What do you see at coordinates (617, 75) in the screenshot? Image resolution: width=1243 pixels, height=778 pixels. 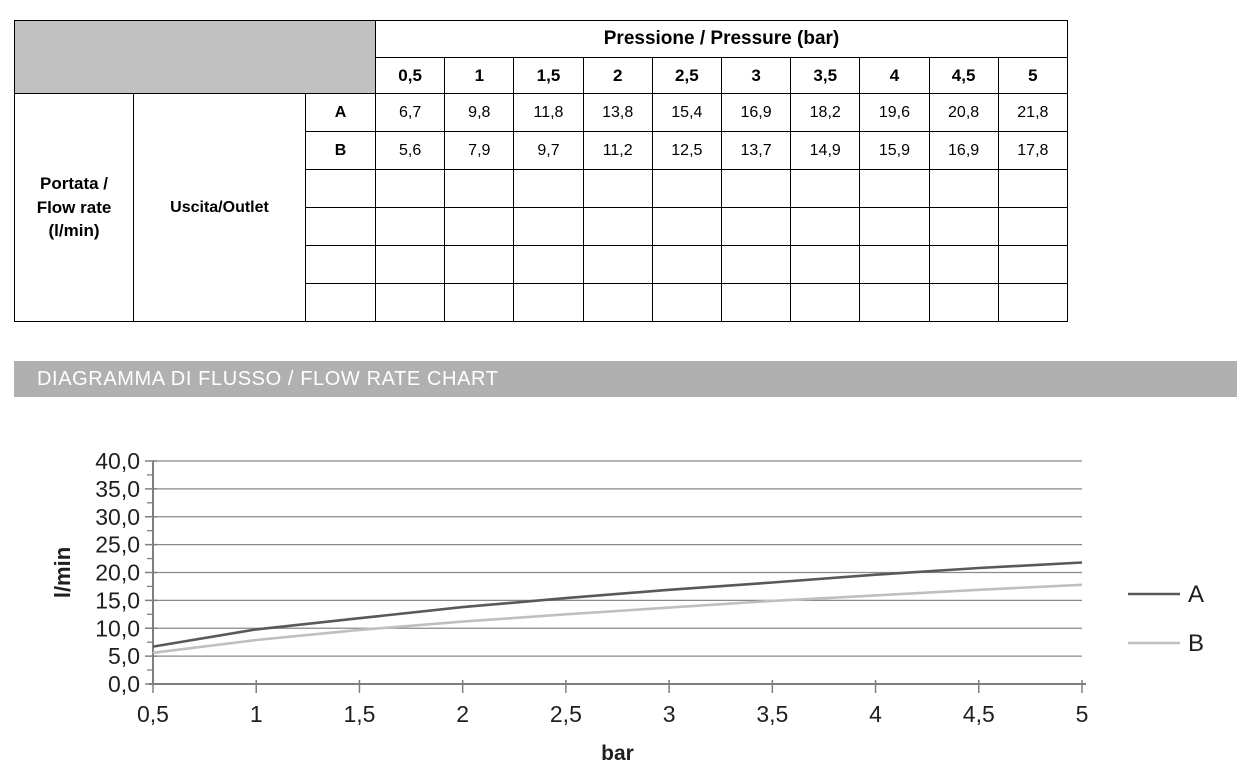 I see `pressure-col-header: 2` at bounding box center [617, 75].